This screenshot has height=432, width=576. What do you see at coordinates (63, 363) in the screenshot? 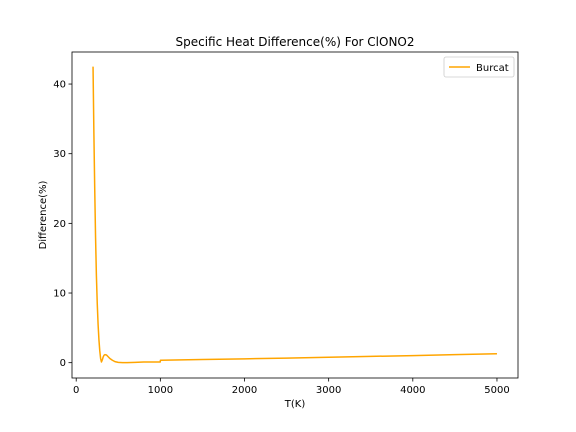
I see `y-tick-label: 0` at bounding box center [63, 363].